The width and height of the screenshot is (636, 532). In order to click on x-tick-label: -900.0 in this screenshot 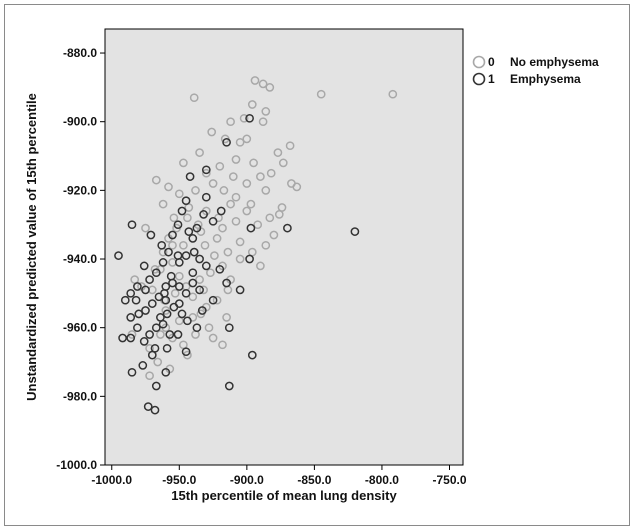, I will do `click(247, 480)`.